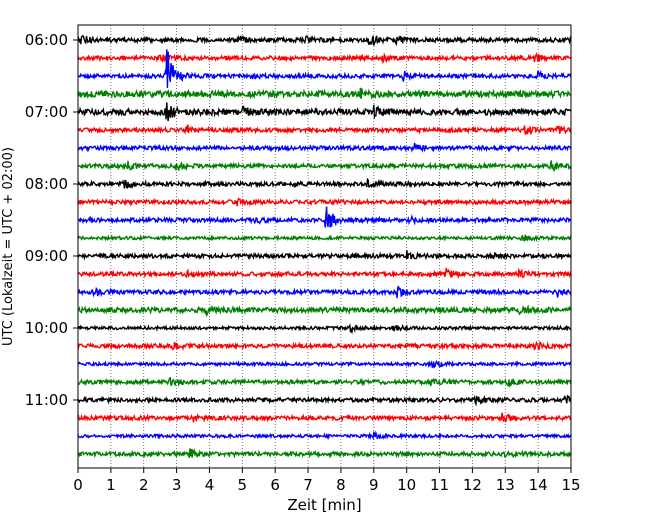  Describe the element at coordinates (46, 328) in the screenshot. I see `y-tick-label: 10:00` at that location.